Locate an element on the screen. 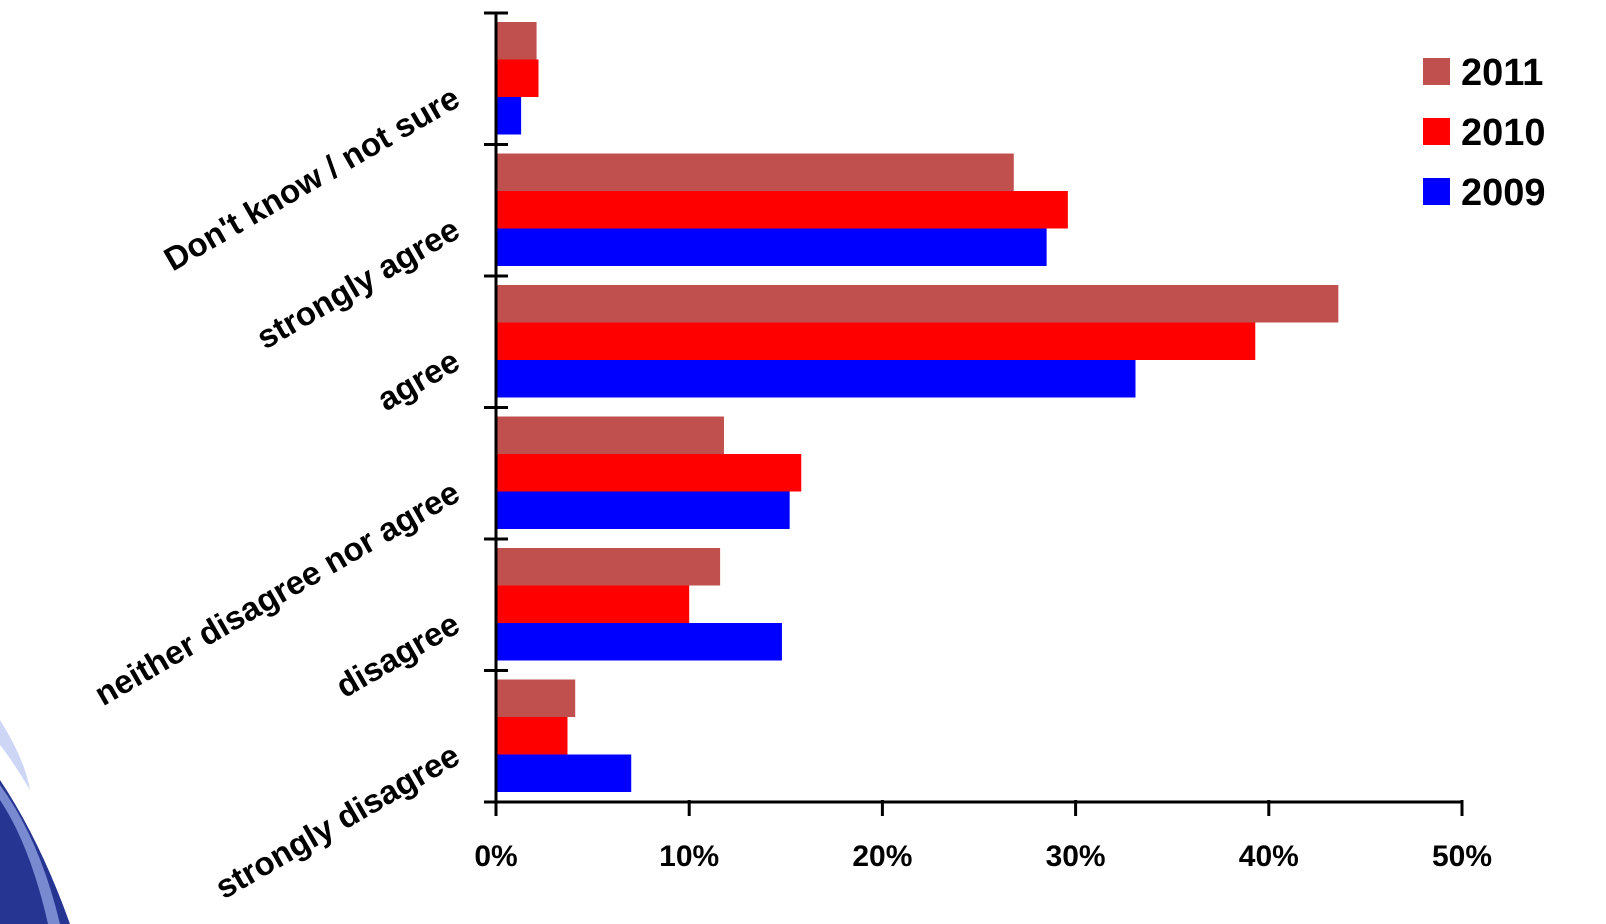 Image resolution: width=1606 pixels, height=924 pixels. category-label: neither disagree nor agree is located at coordinates (276, 592).